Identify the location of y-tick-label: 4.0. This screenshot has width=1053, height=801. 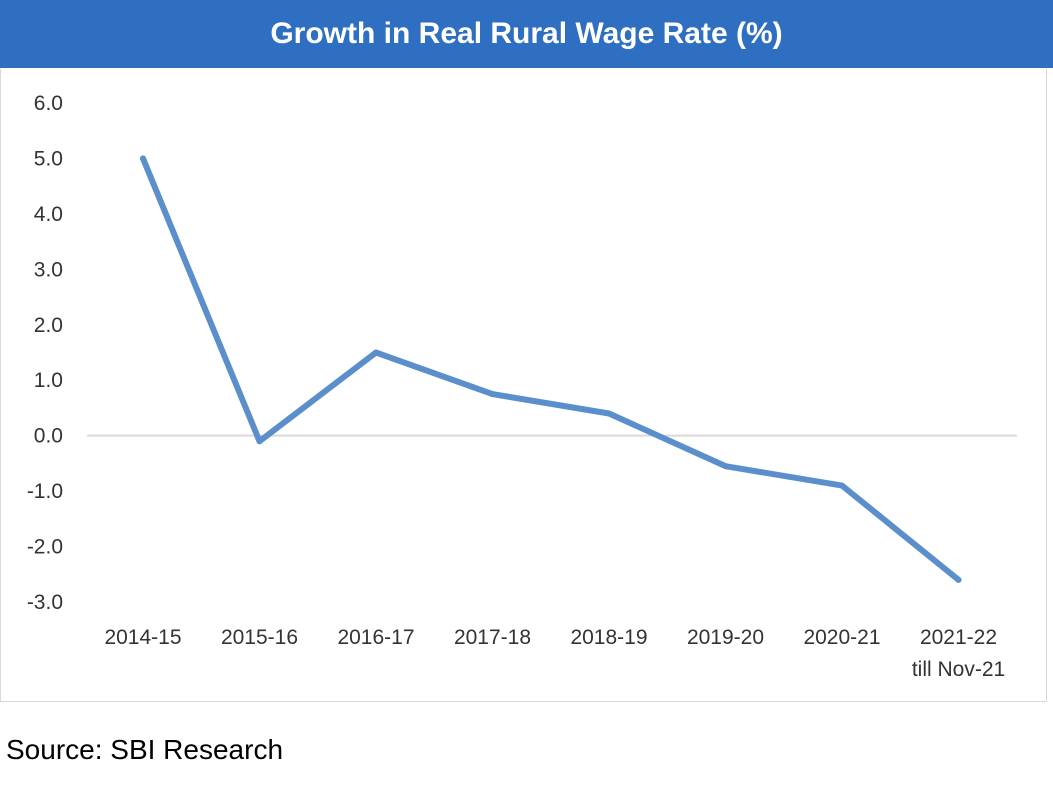
(48, 214).